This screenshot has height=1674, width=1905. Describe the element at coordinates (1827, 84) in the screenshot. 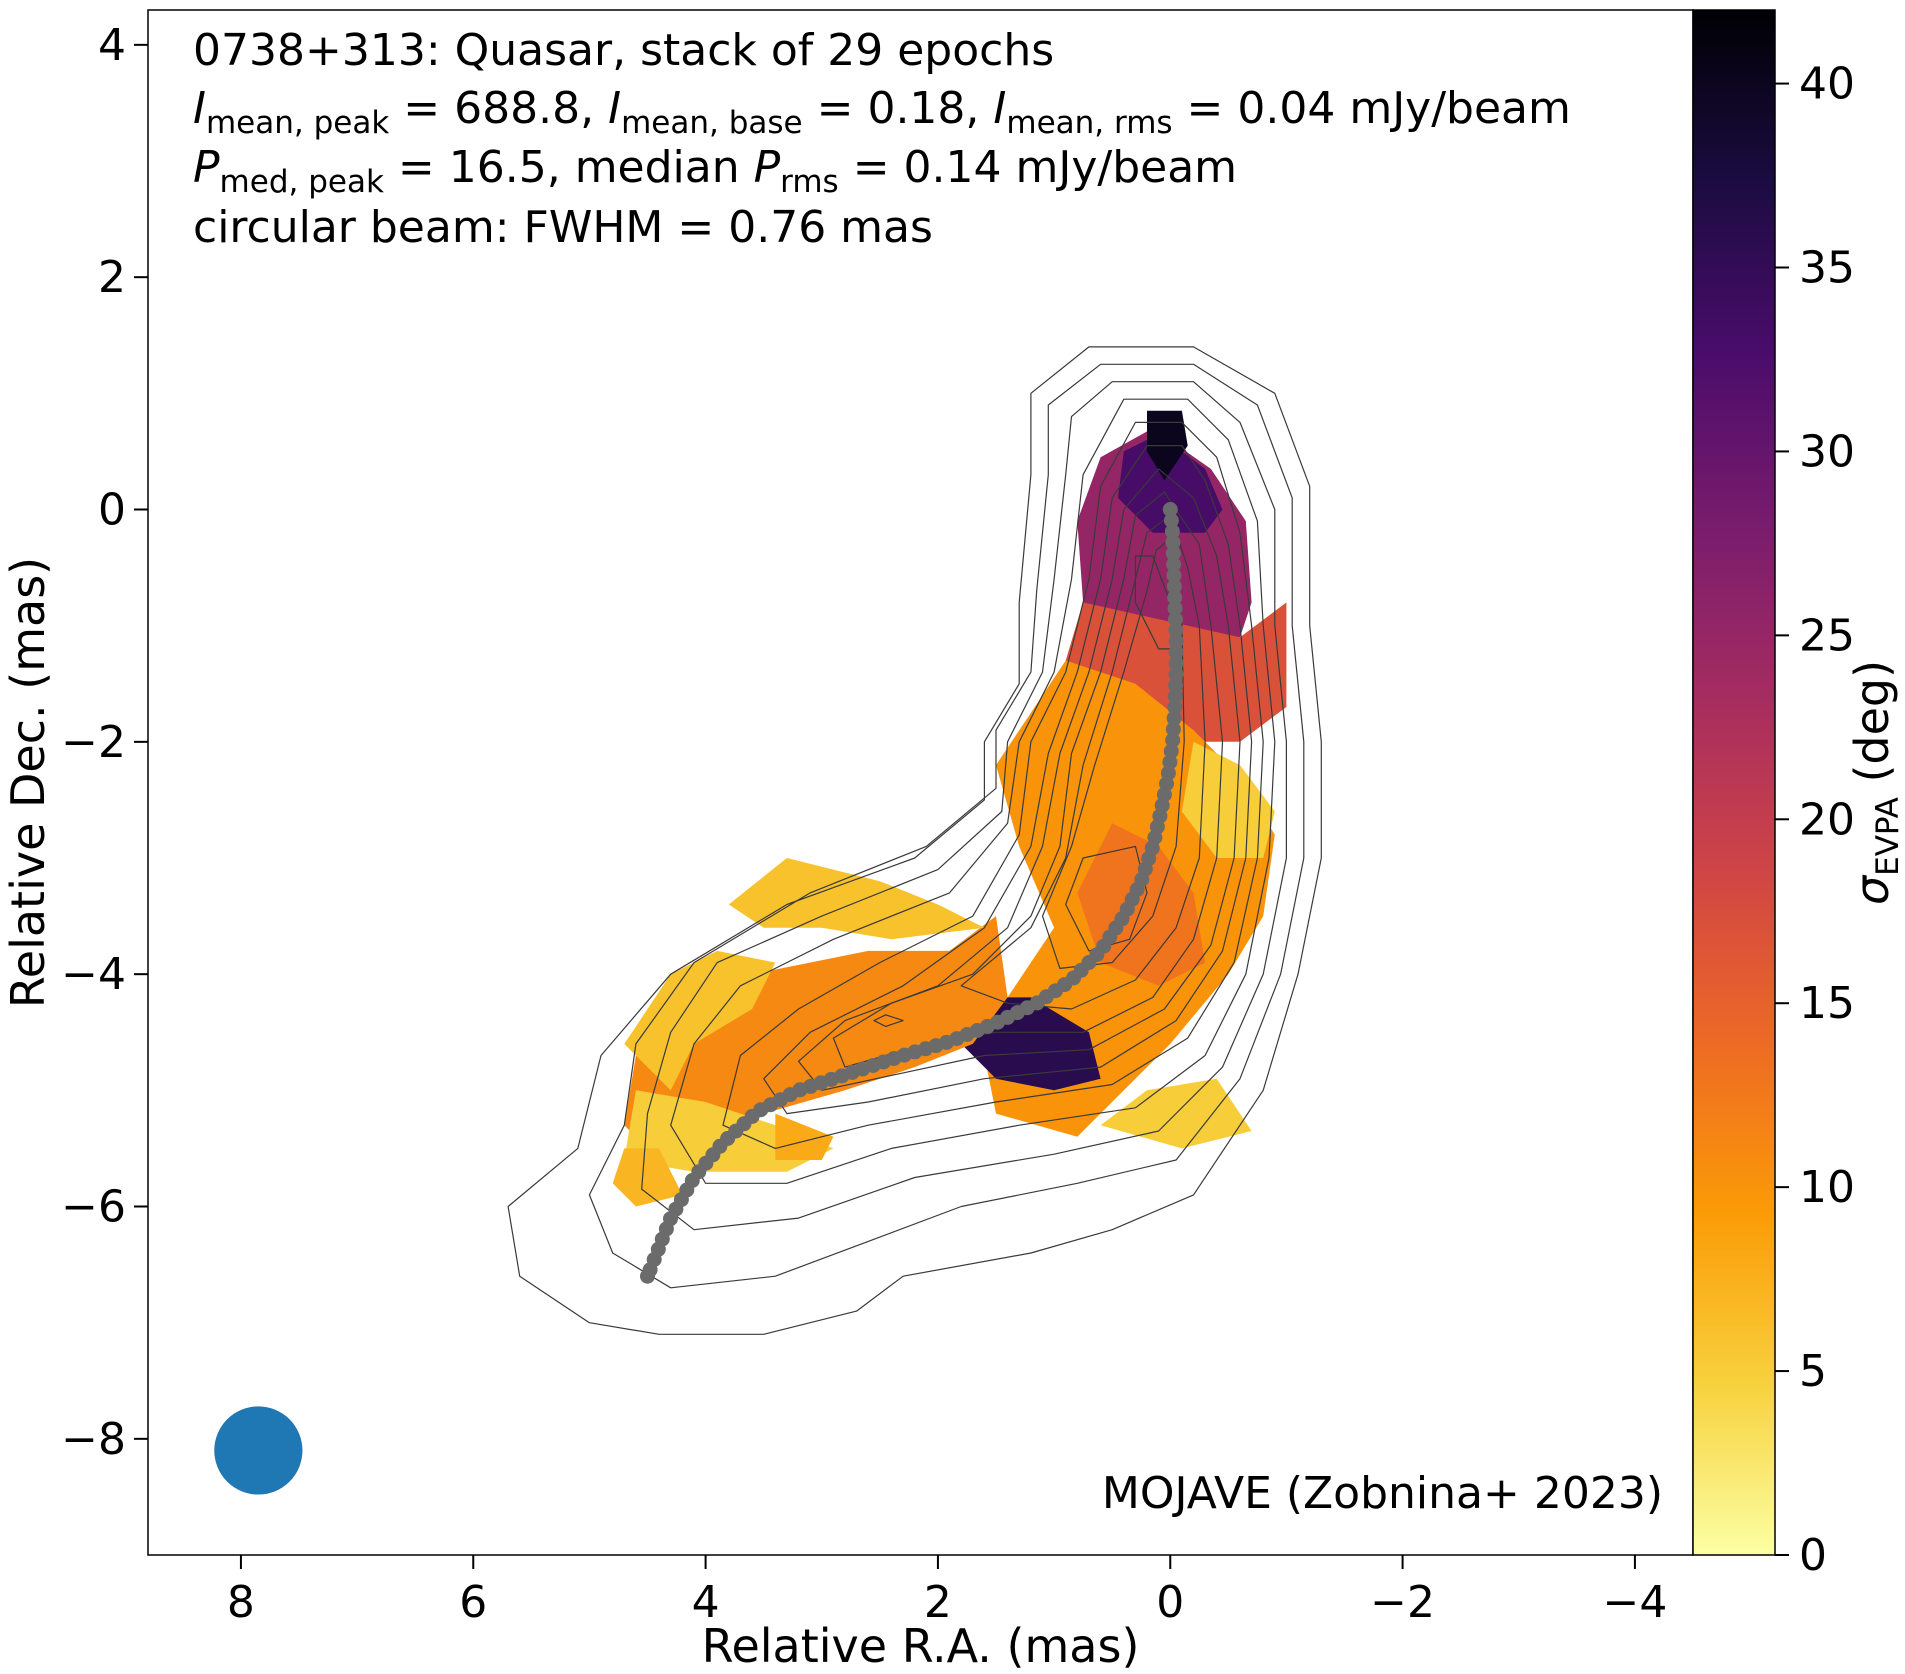

I see `colorbar-tick-label: 40` at that location.